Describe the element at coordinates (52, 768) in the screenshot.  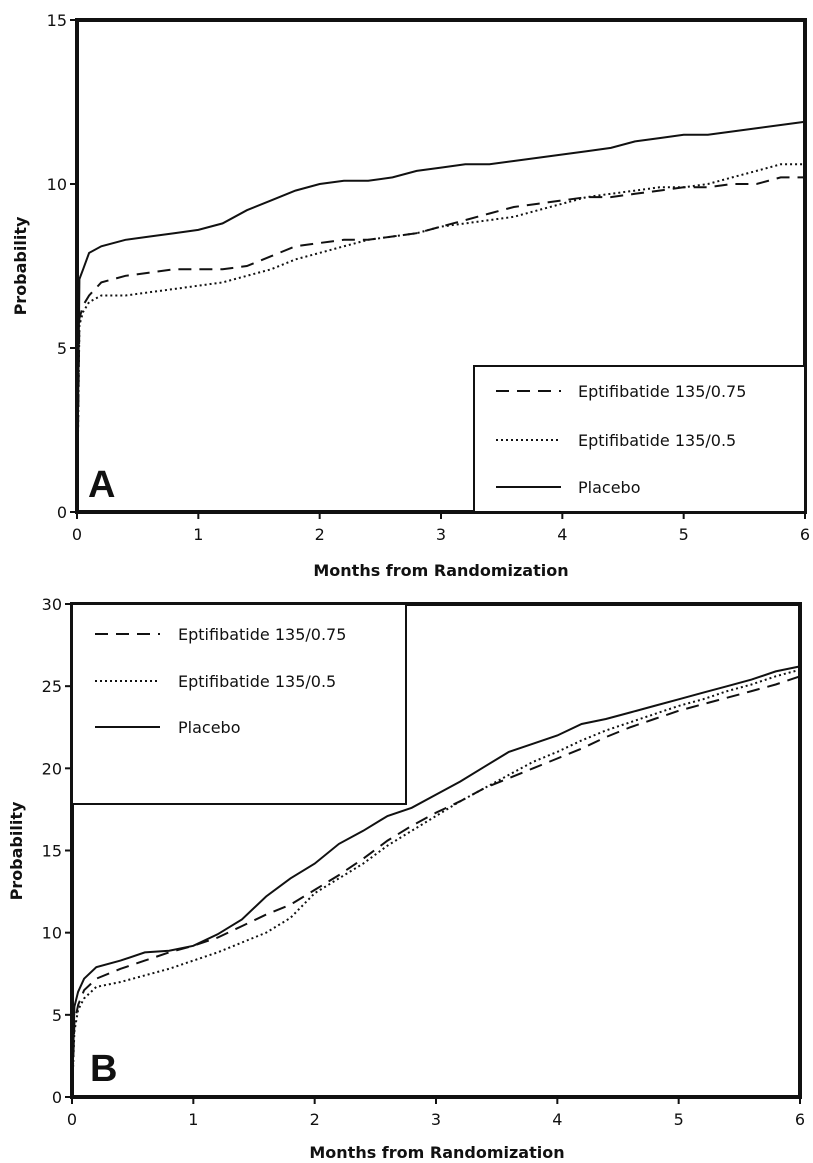
I see `y-tick-label: 20` at that location.